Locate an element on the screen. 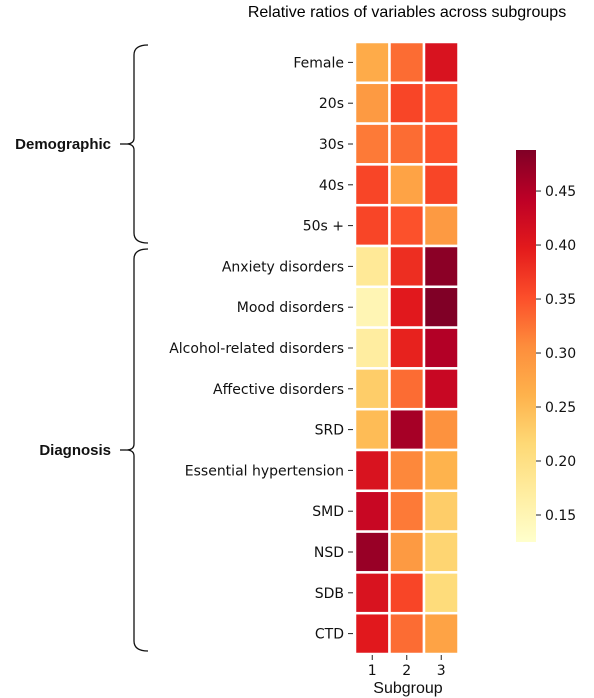  colorbar-tick-label: 0.25 is located at coordinates (560, 408).